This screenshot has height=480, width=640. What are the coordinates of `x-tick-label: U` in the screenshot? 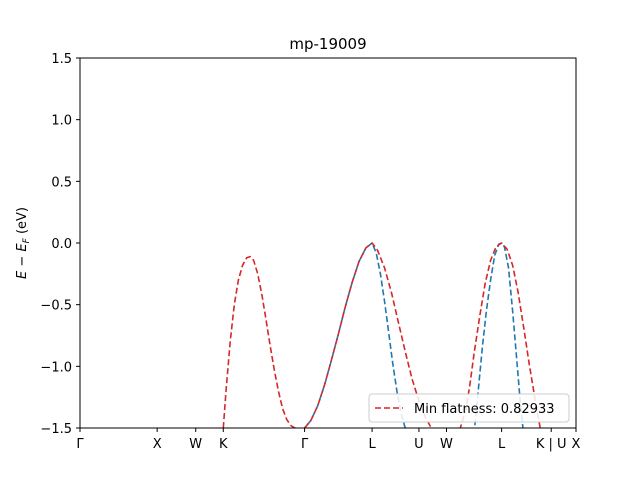 It's located at (419, 444).